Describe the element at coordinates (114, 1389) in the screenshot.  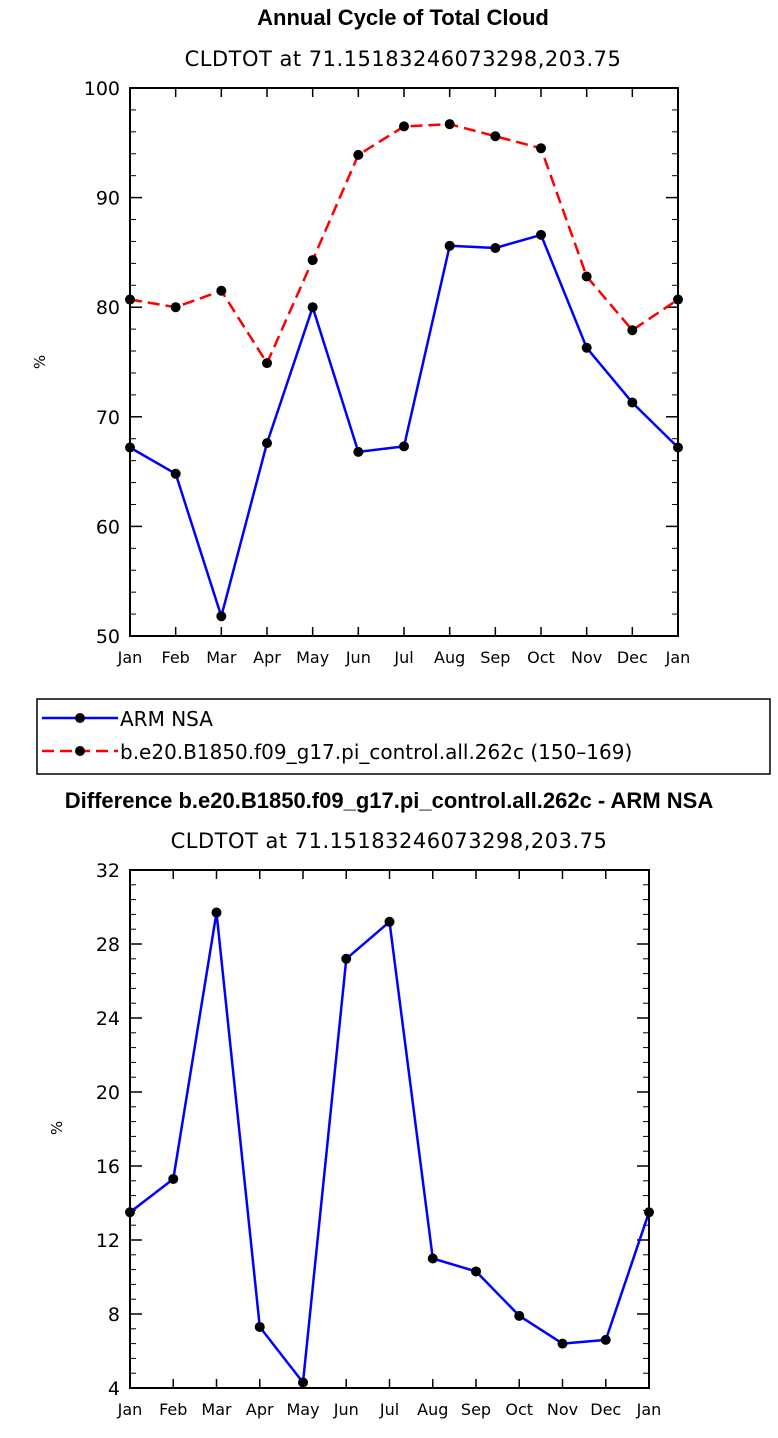
I see `y-tick-label: 4` at that location.